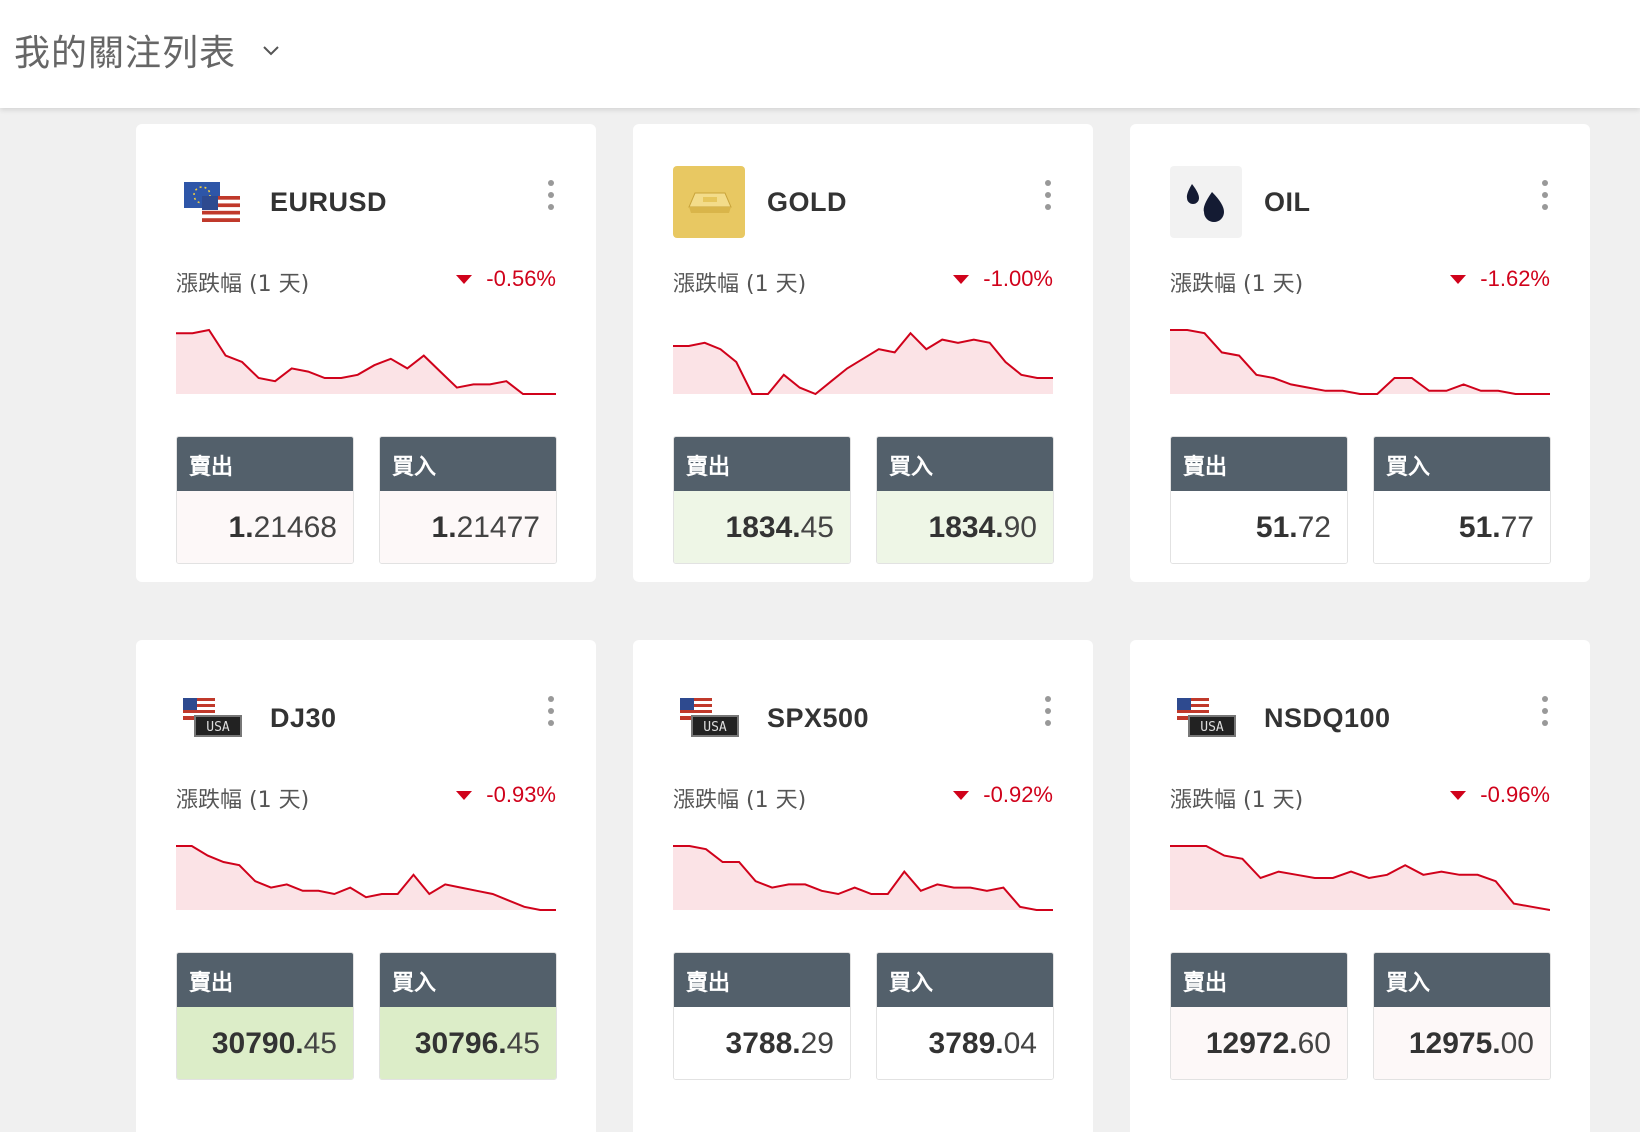 Image resolution: width=1640 pixels, height=1132 pixels. Describe the element at coordinates (265, 1043) in the screenshot. I see `sell-price: 30790.45` at that location.